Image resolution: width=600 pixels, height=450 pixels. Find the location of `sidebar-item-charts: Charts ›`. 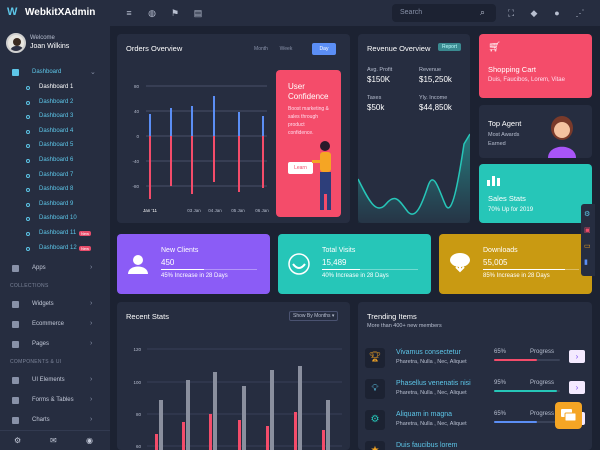

sidebar-item-charts: Charts › is located at coordinates (55, 421).